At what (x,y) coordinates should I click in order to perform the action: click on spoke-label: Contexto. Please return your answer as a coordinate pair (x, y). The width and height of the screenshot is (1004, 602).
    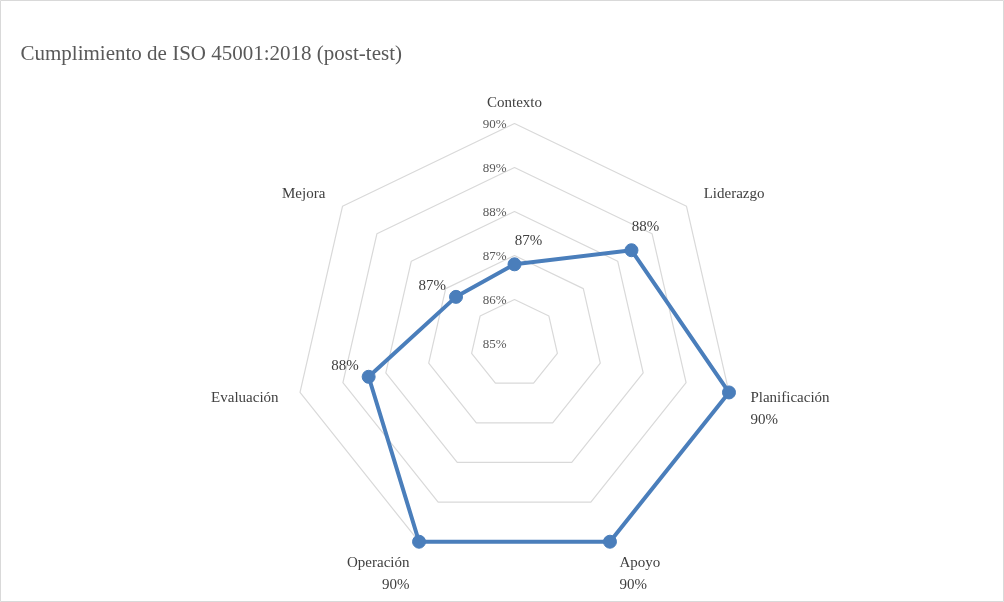
    Looking at the image, I should click on (514, 101).